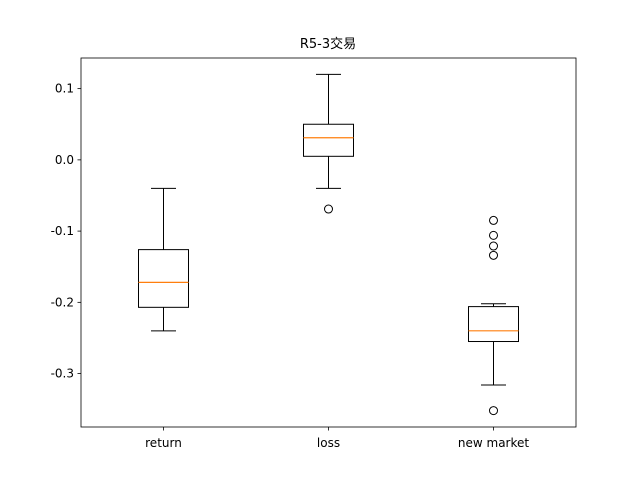 Image resolution: width=640 pixels, height=480 pixels. What do you see at coordinates (62, 302) in the screenshot?
I see `y-tick-label: -0.2` at bounding box center [62, 302].